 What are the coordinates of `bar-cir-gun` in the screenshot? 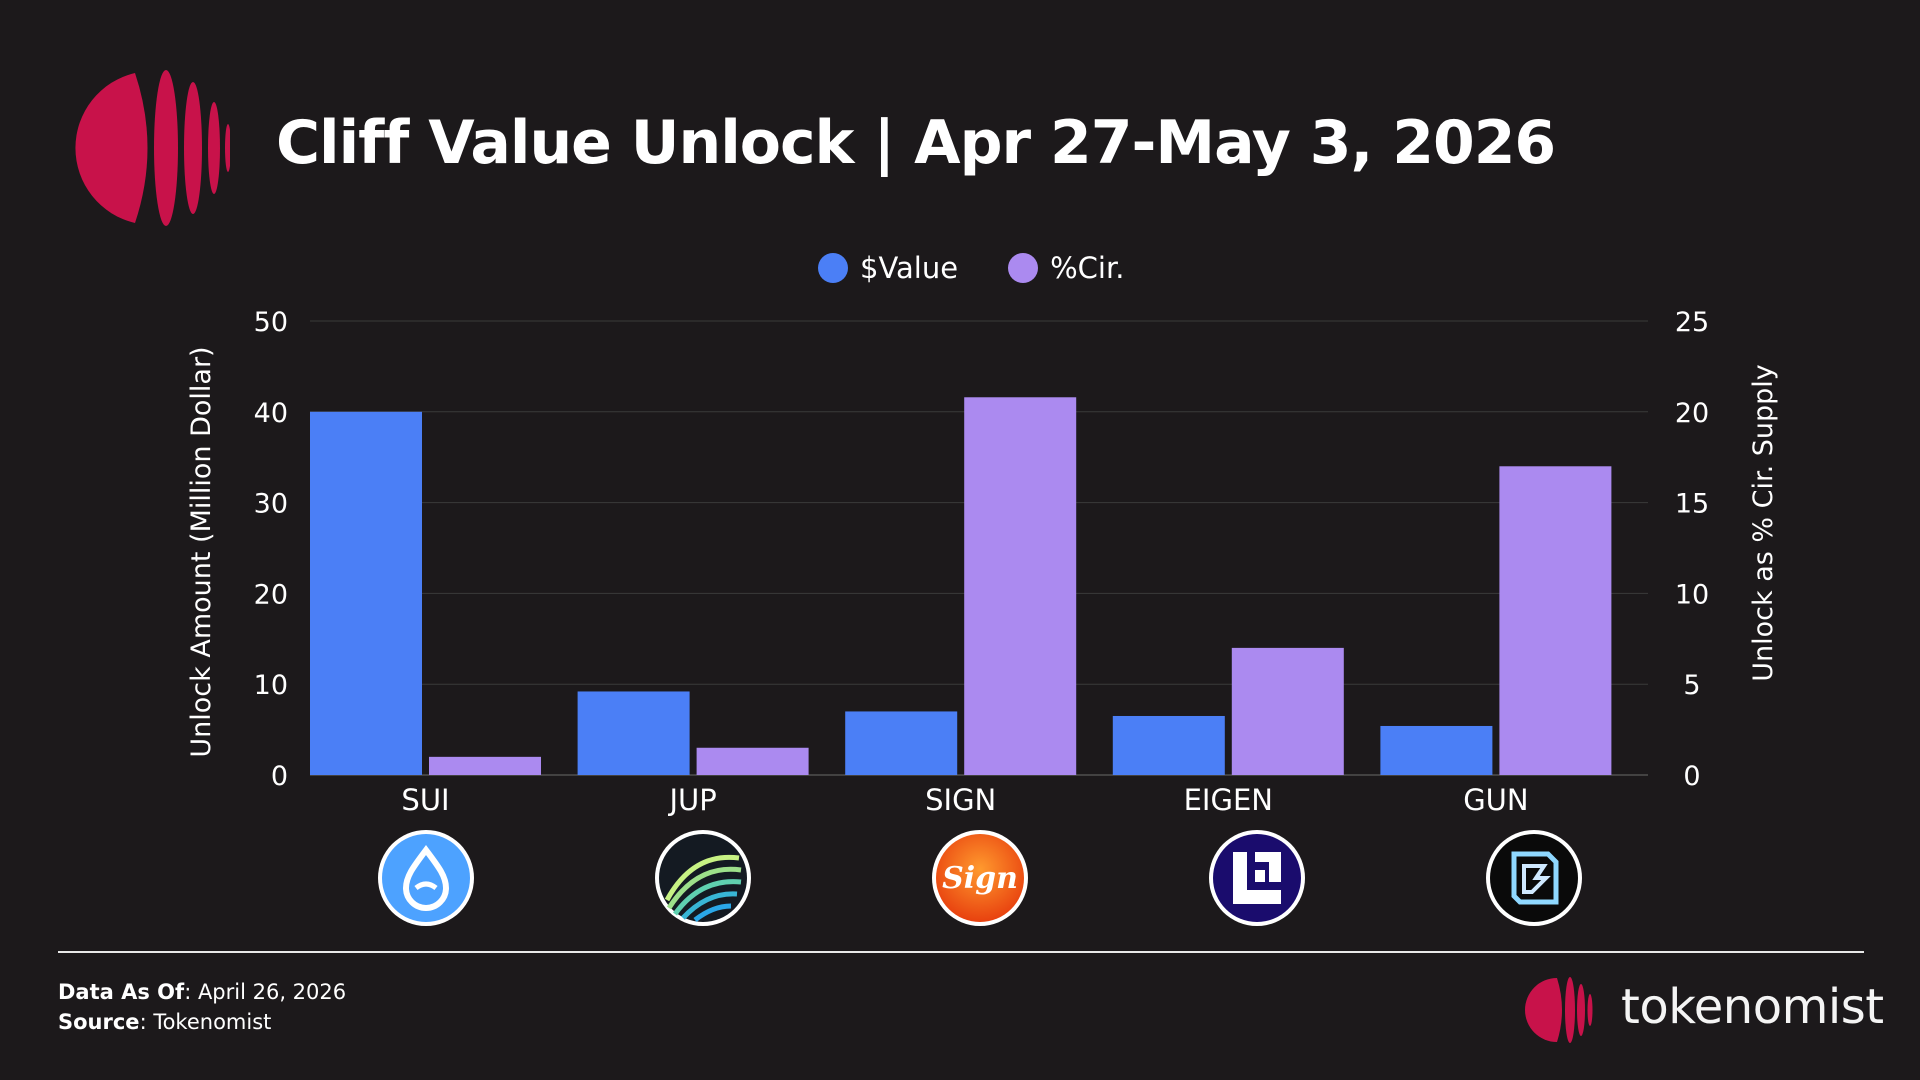 It's located at (1555, 620).